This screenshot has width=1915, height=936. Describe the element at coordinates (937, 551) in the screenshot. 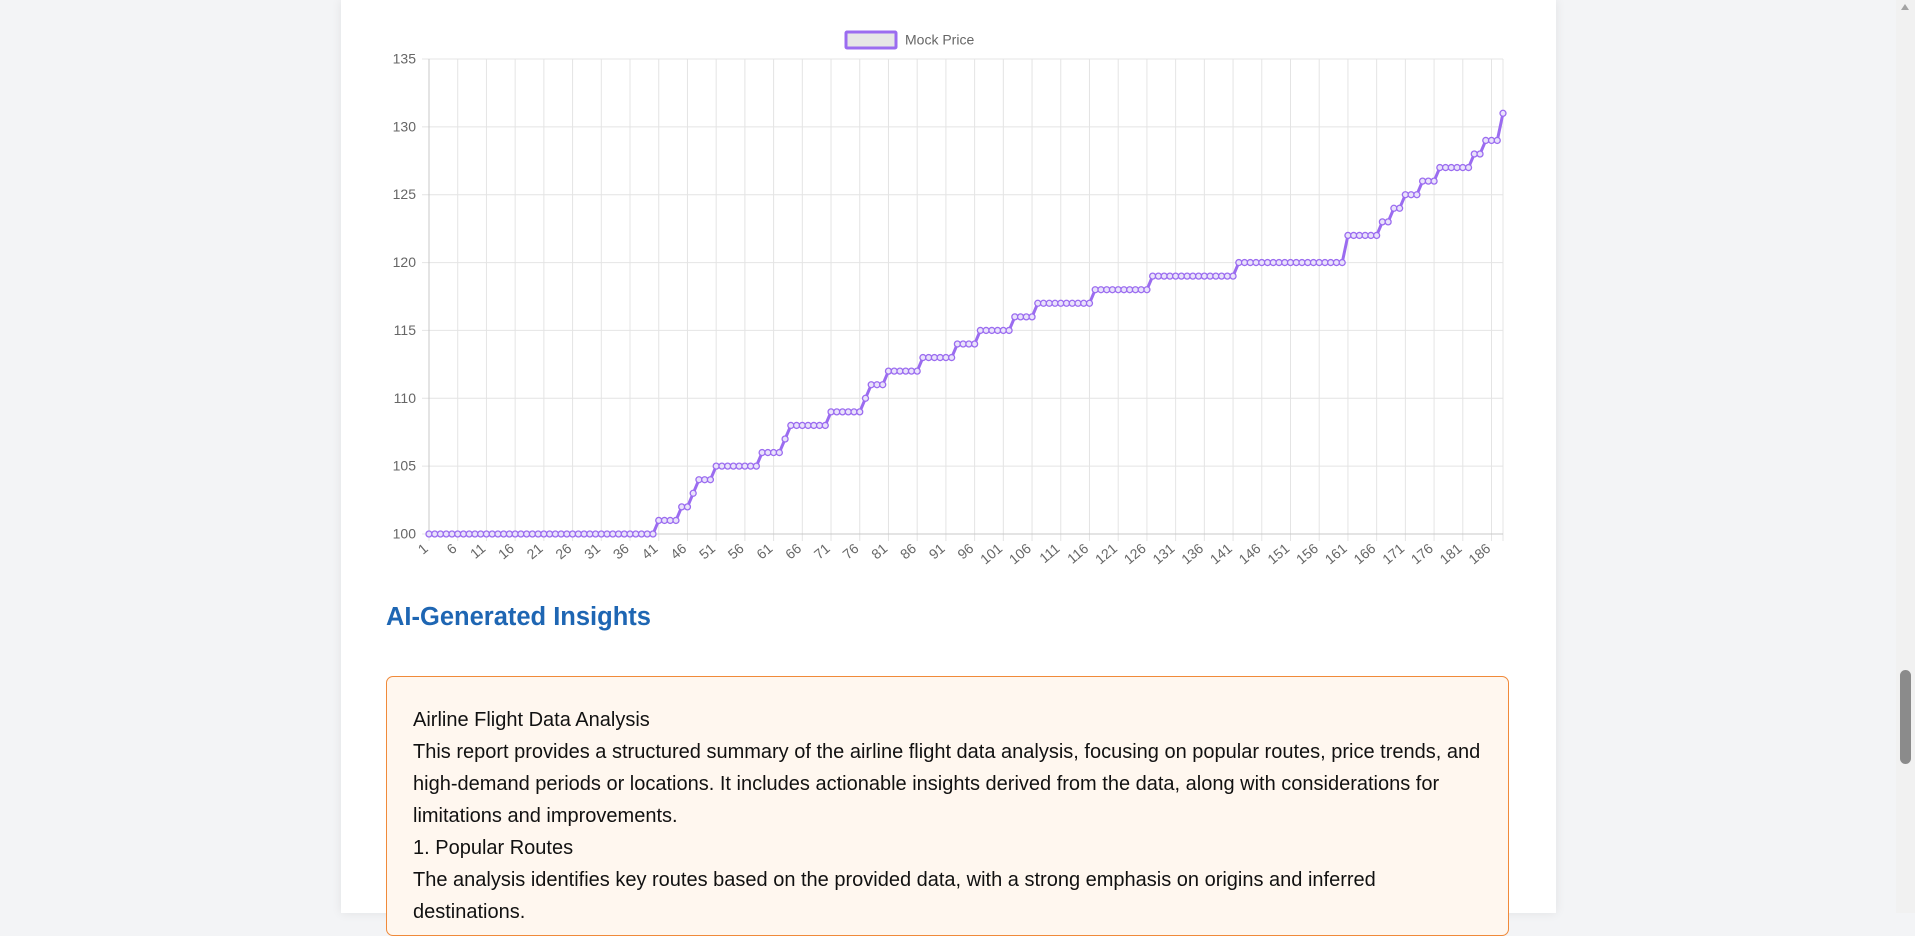

I see `x-tick-label: 91` at that location.